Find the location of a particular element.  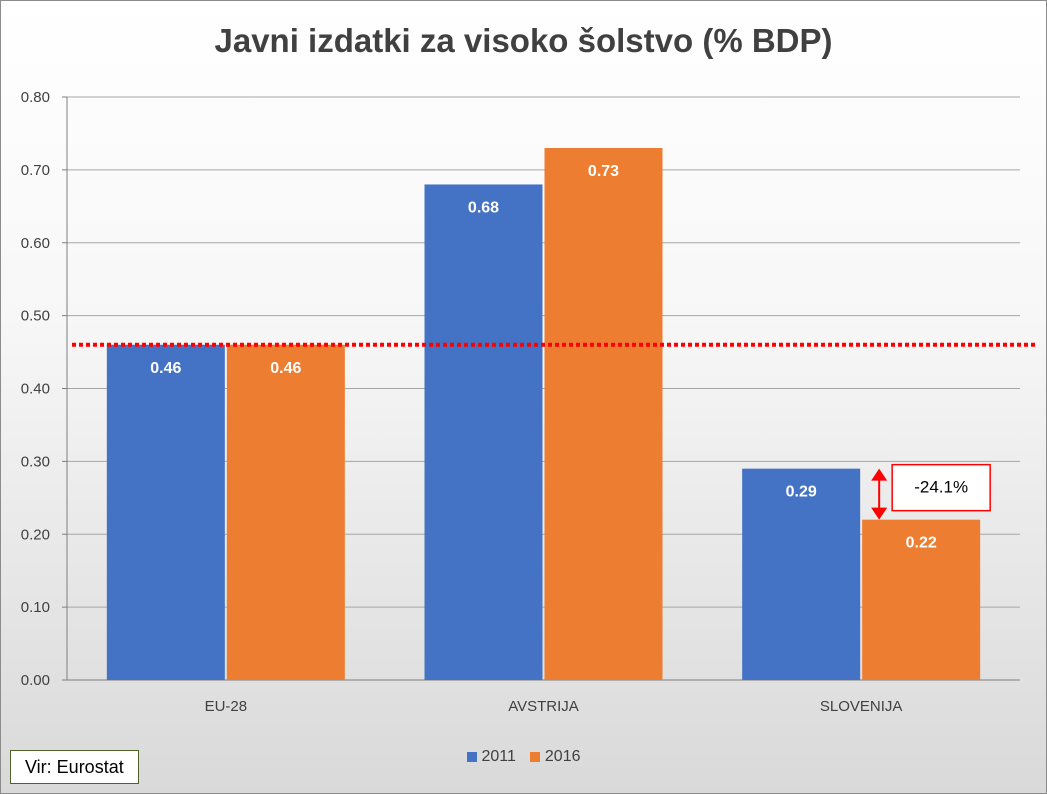

bar-slovenija-2011 is located at coordinates (801, 574).